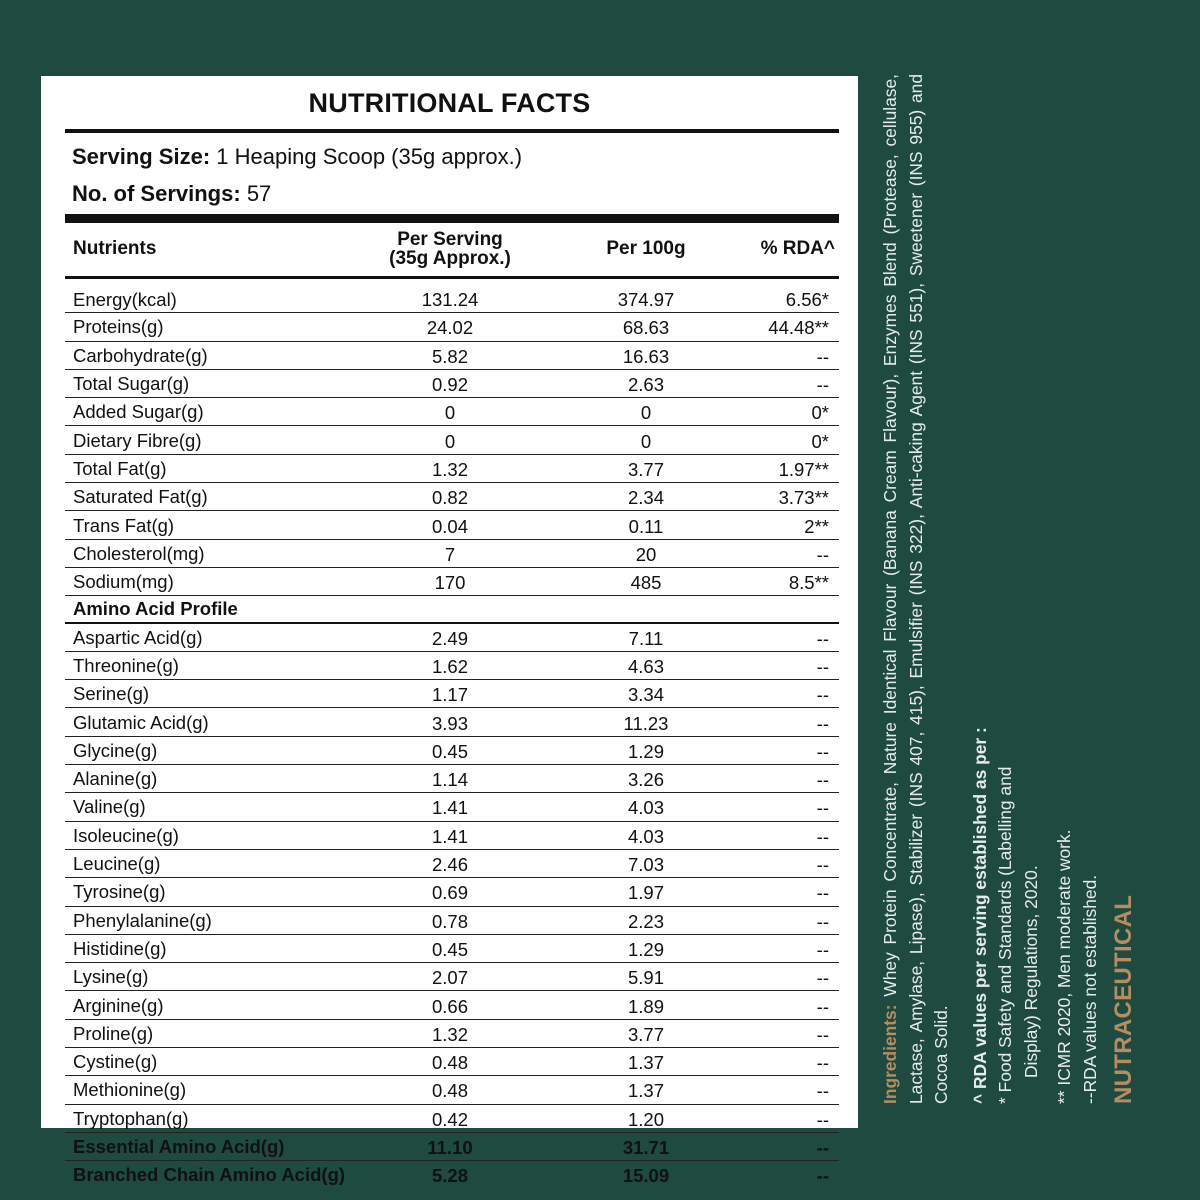 This screenshot has height=1200, width=1200. What do you see at coordinates (452, 218) in the screenshot?
I see `divider-thick` at bounding box center [452, 218].